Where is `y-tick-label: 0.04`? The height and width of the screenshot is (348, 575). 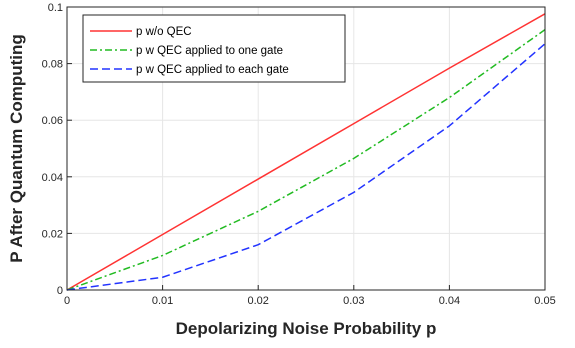 y-tick-label: 0.04 is located at coordinates (52, 178).